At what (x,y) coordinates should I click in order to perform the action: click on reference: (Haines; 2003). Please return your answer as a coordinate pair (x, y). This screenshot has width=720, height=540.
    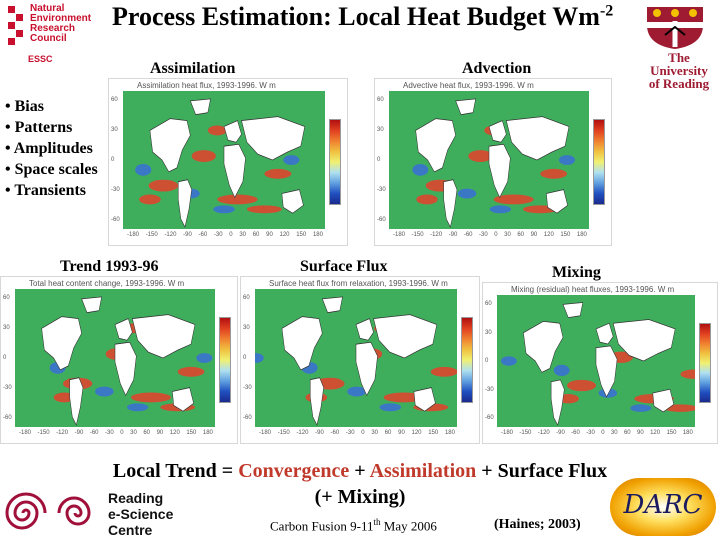
    Looking at the image, I should click on (537, 524).